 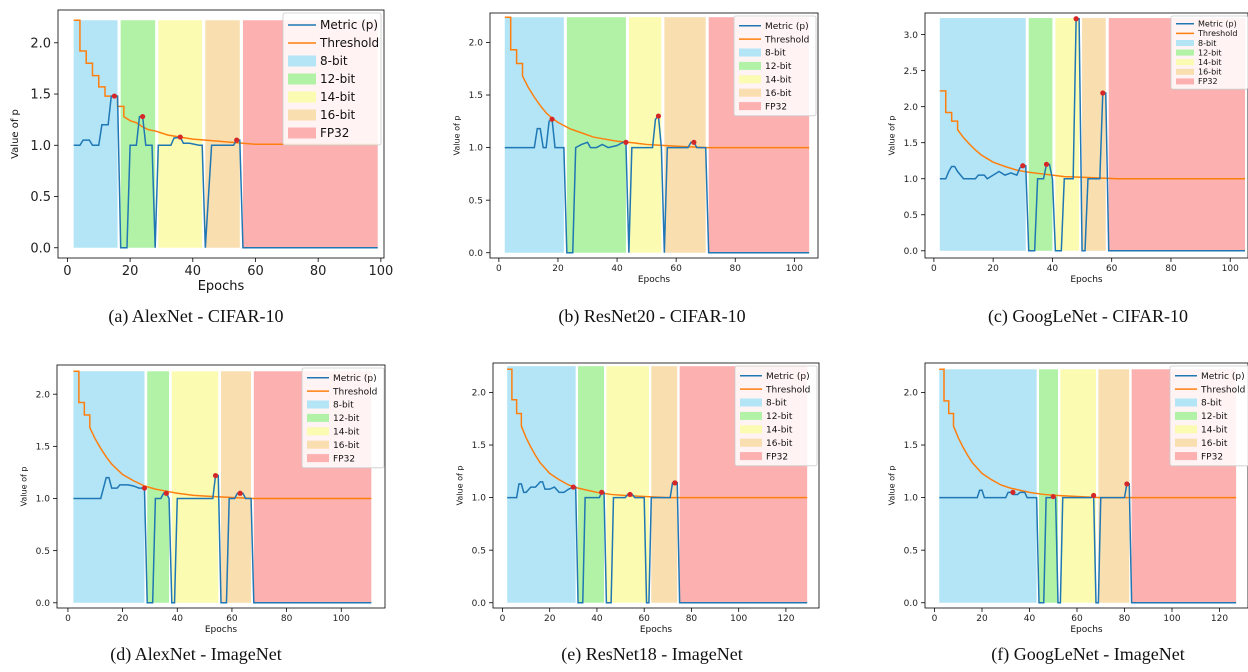 What do you see at coordinates (1214, 430) in the screenshot?
I see `legend-entry: 14-bit` at bounding box center [1214, 430].